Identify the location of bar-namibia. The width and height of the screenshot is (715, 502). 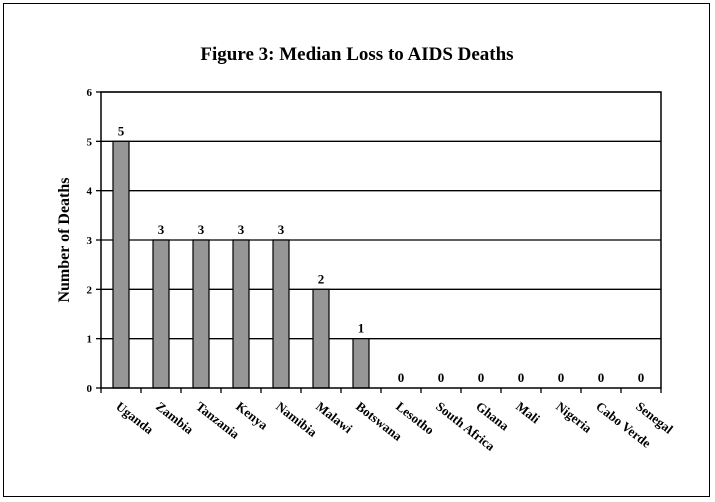
(281, 314).